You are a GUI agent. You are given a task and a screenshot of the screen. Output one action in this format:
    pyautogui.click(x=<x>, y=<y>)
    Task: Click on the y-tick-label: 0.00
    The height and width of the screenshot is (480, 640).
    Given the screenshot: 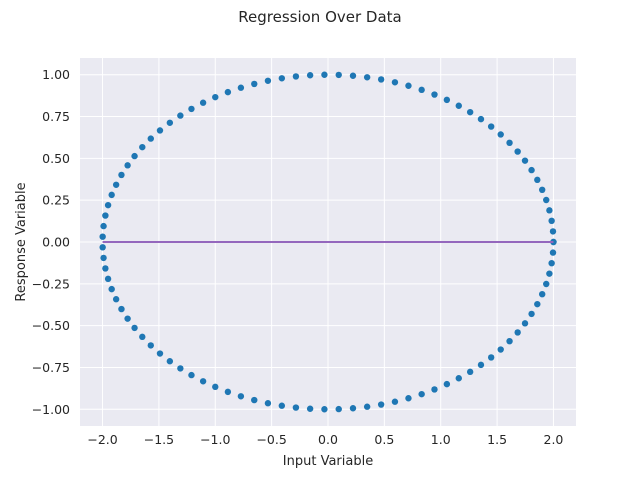 What is the action you would take?
    pyautogui.click(x=56, y=242)
    